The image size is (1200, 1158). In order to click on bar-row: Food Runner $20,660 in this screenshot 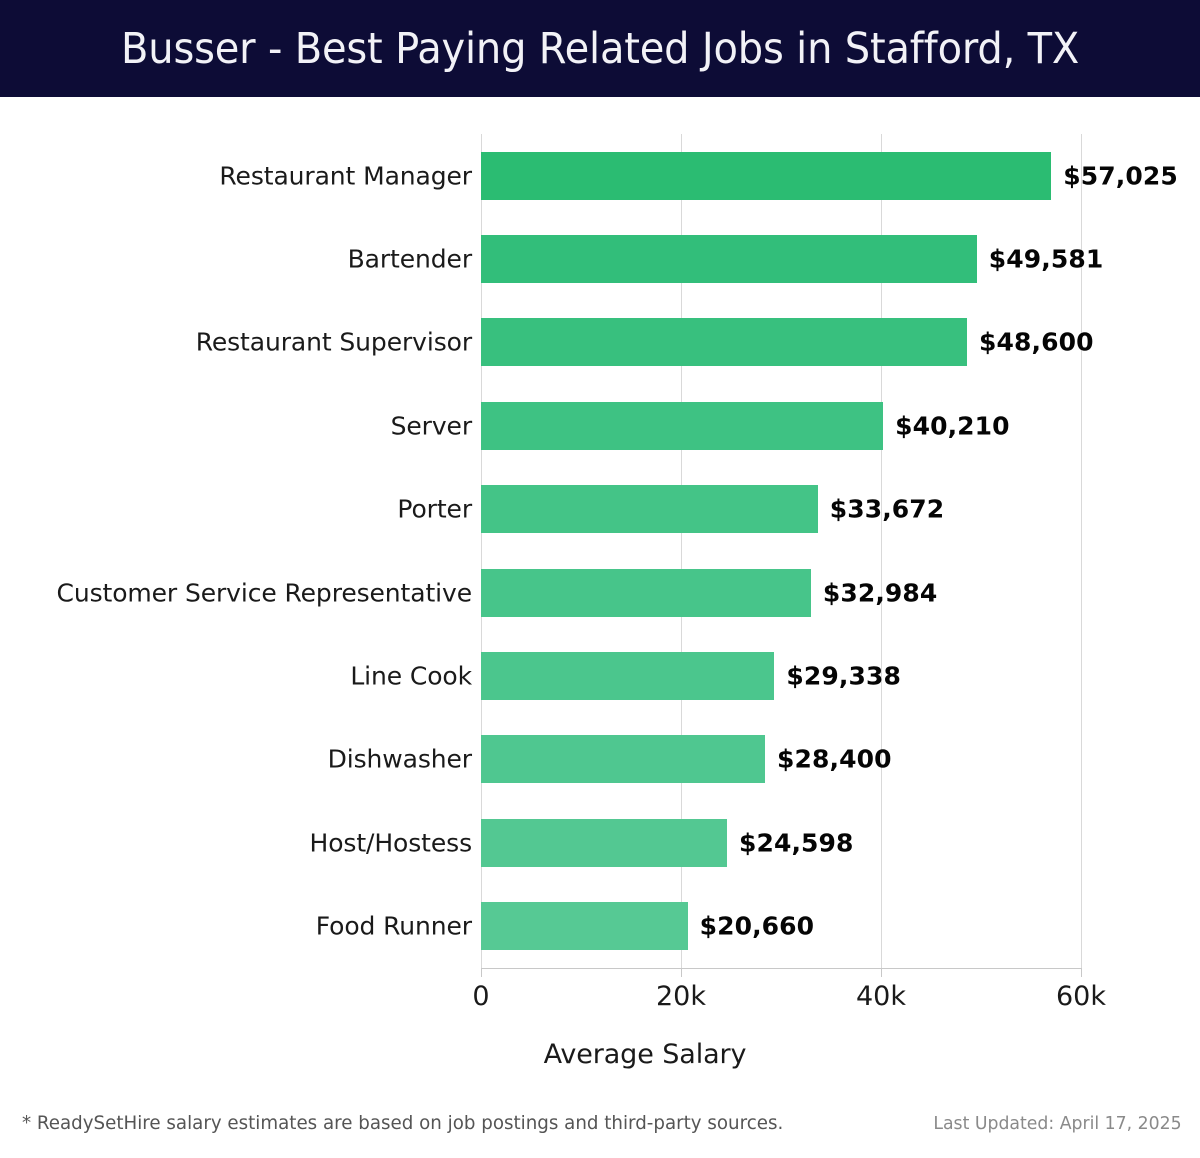, I will do `click(600, 926)`.